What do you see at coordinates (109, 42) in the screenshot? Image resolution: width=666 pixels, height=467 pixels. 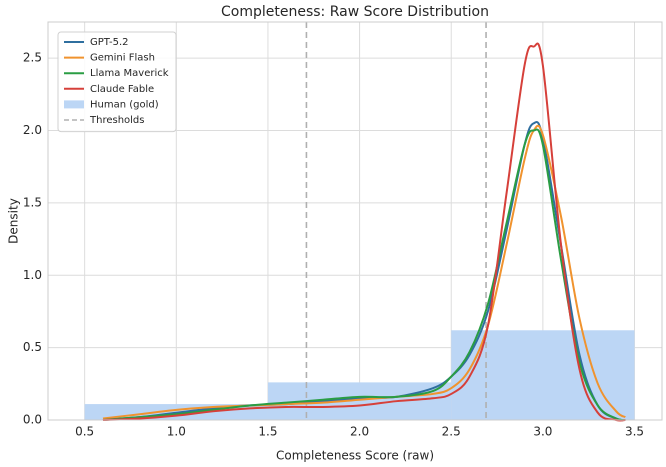 I see `legend-label: GPT-5.2` at bounding box center [109, 42].